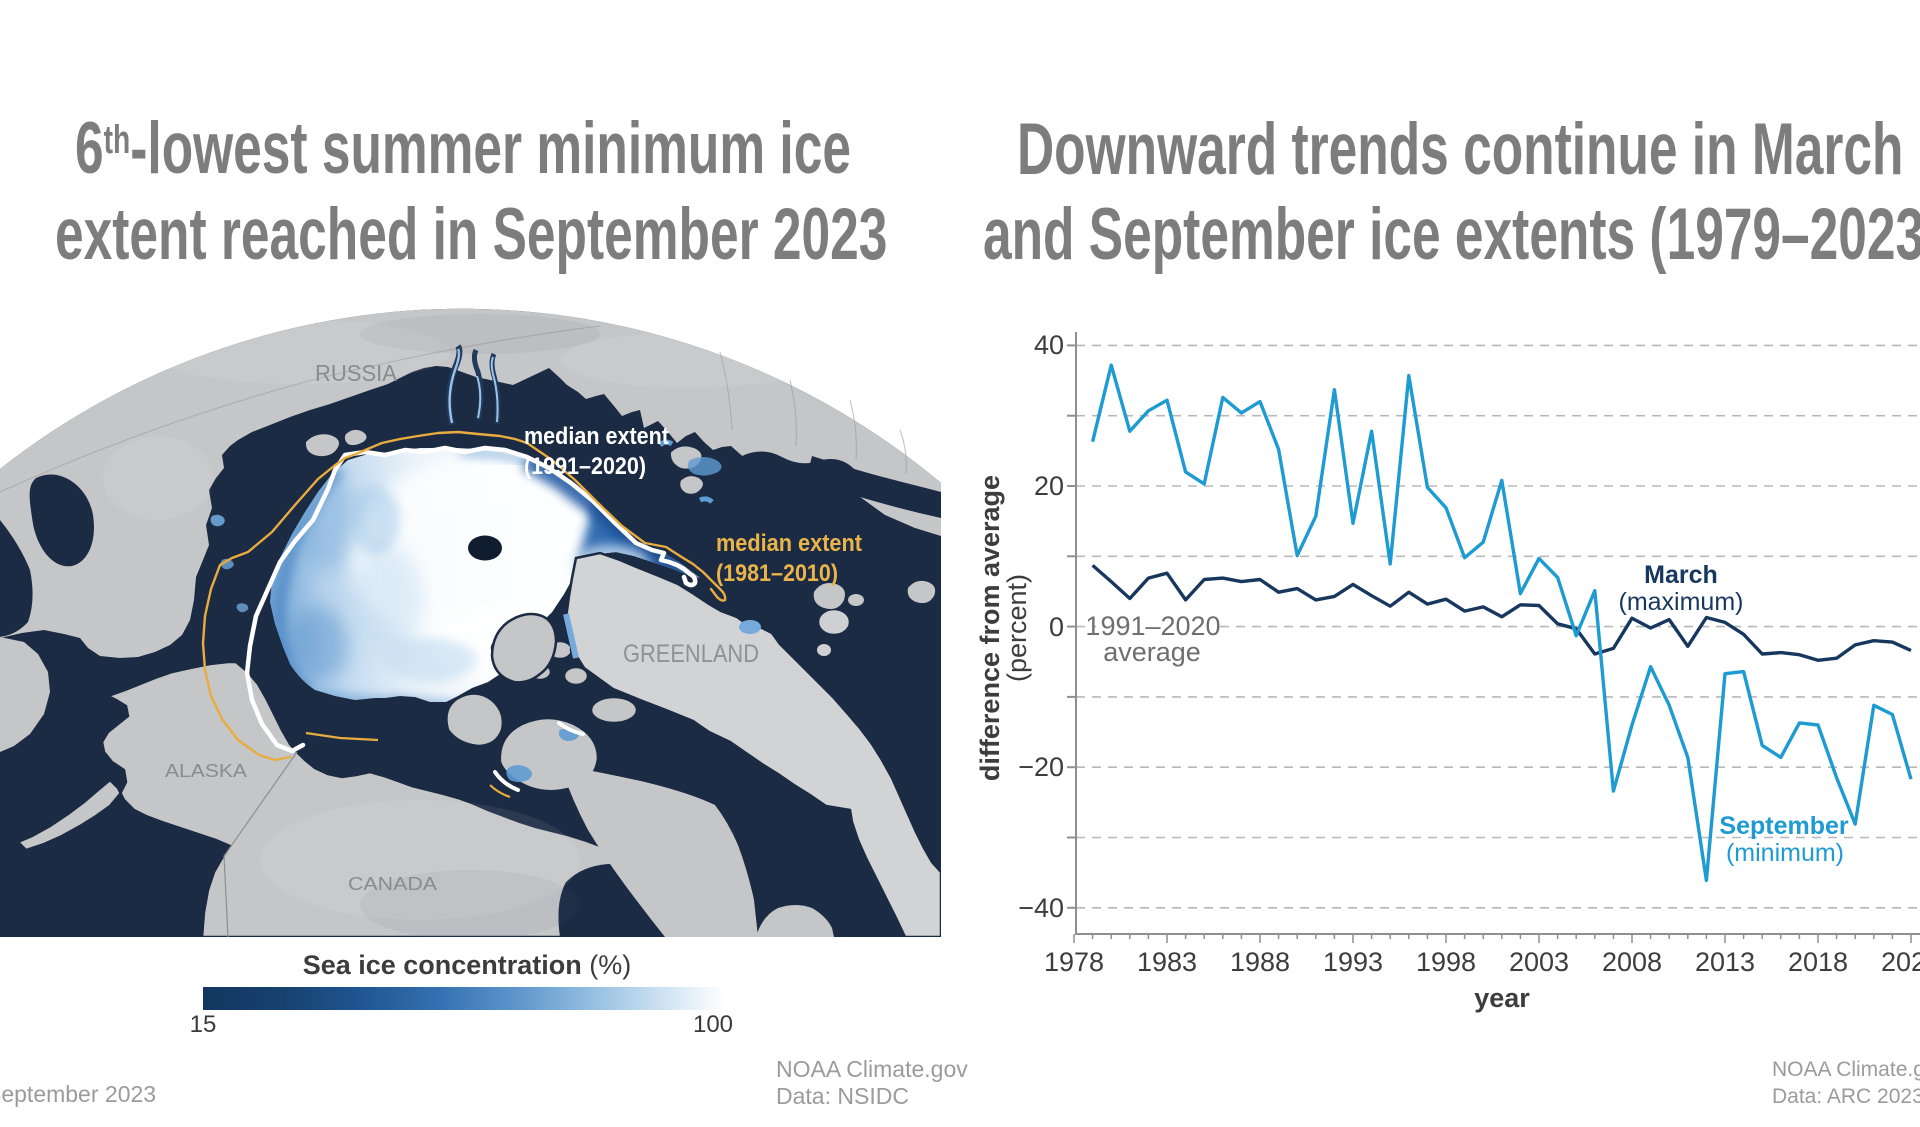 The width and height of the screenshot is (1920, 1127). Describe the element at coordinates (1446, 962) in the screenshot. I see `svg-text: 1998` at that location.